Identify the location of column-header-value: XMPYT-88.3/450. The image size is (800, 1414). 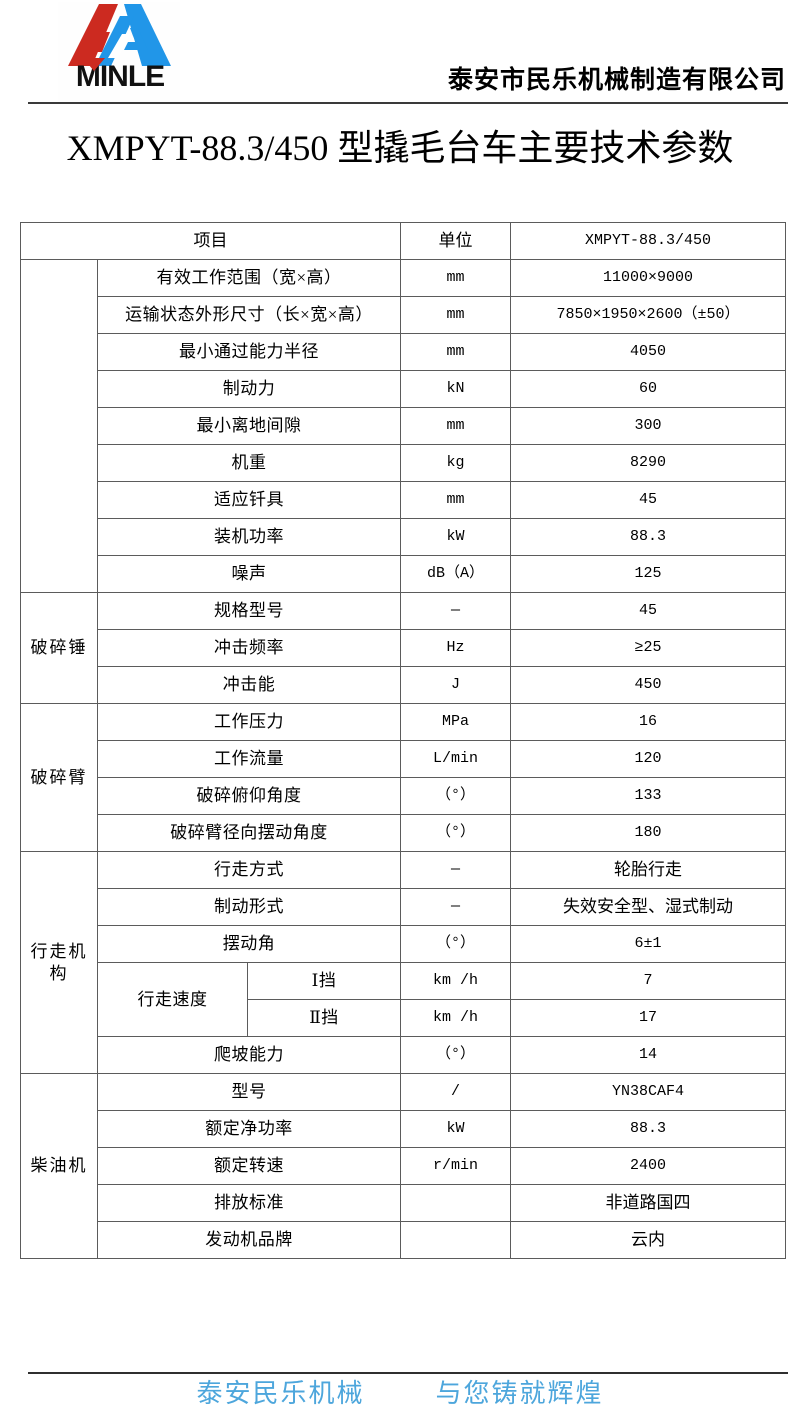
(648, 241).